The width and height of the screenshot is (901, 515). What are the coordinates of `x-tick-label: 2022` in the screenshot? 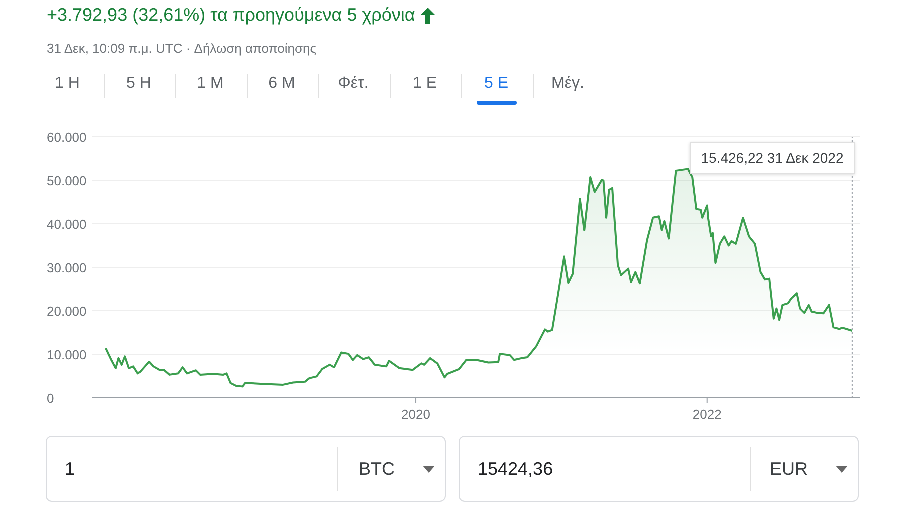 It's located at (707, 414).